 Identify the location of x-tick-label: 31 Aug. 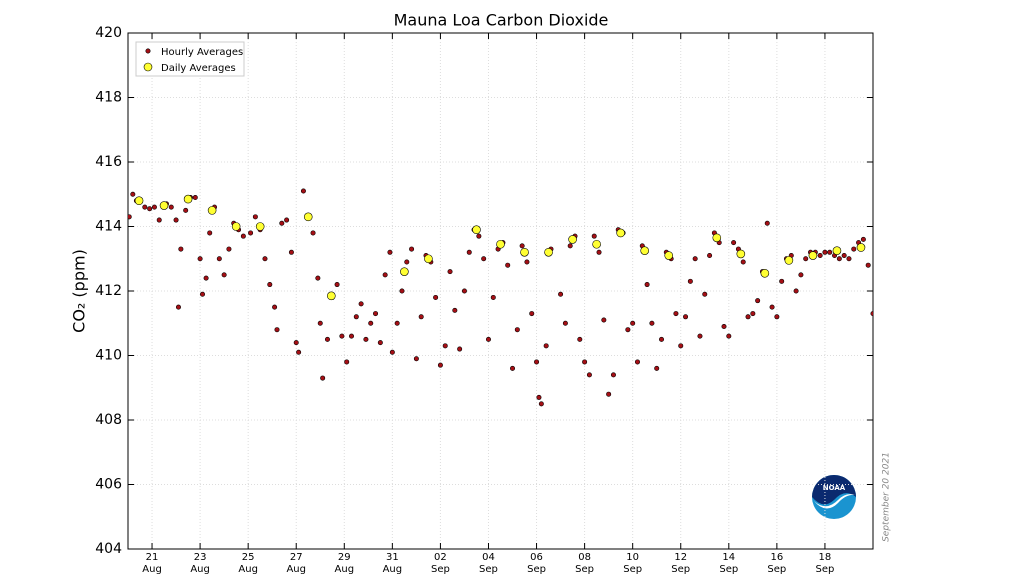
(392, 563).